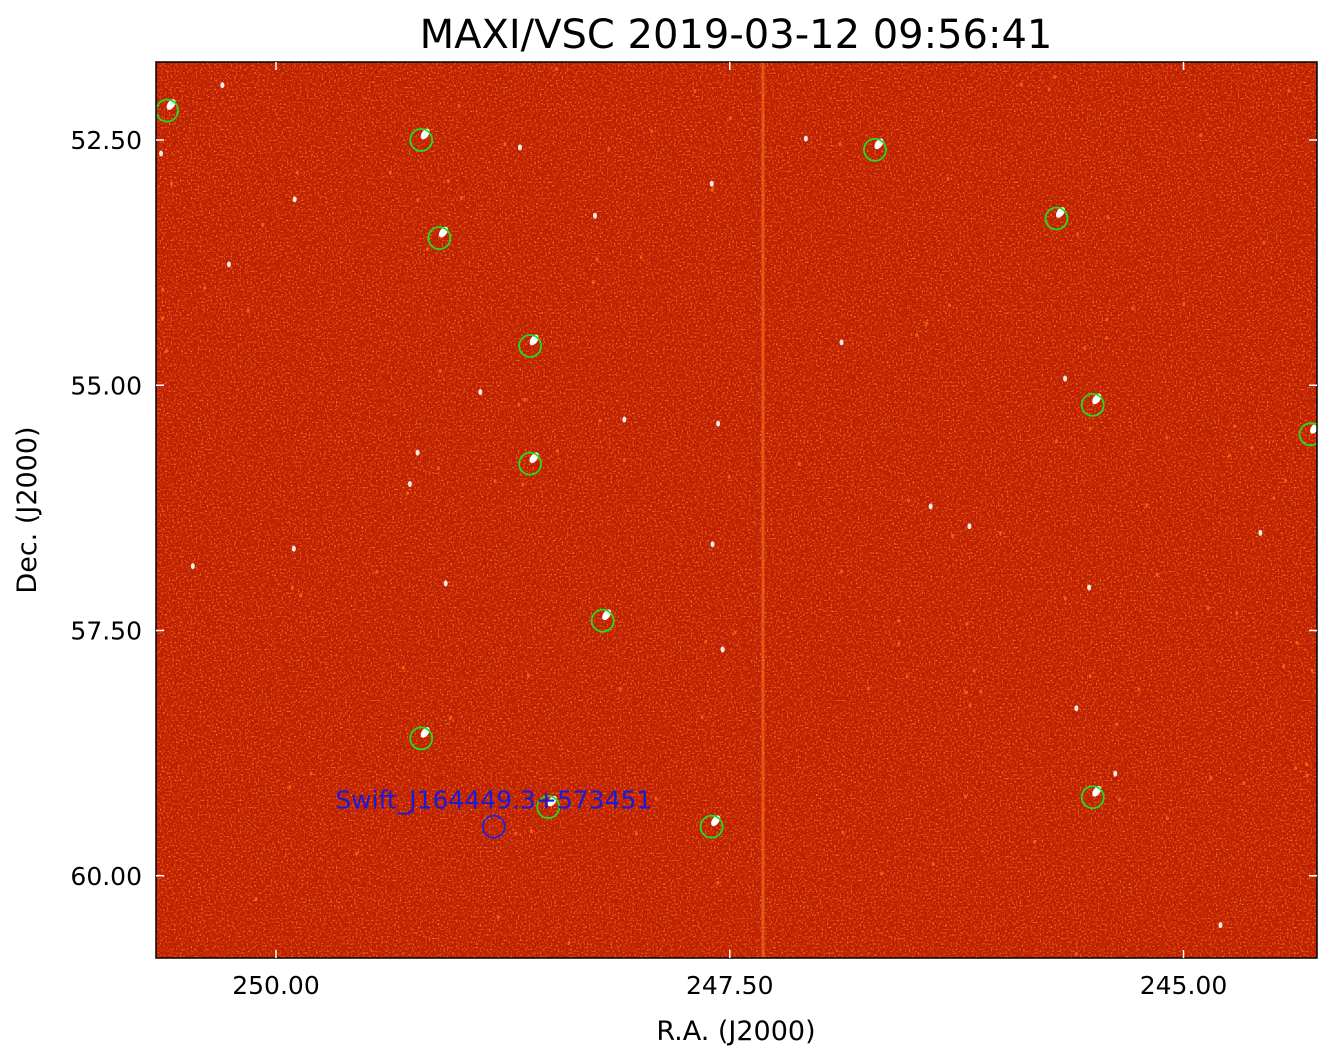 The image size is (1333, 1061). I want to click on y-tick-label: 57.50, so click(106, 631).